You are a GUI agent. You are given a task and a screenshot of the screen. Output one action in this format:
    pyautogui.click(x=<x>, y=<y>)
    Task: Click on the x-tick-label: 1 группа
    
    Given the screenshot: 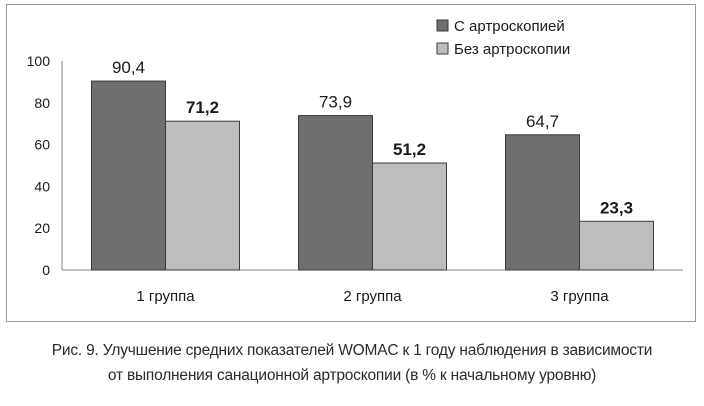 What is the action you would take?
    pyautogui.click(x=165, y=296)
    